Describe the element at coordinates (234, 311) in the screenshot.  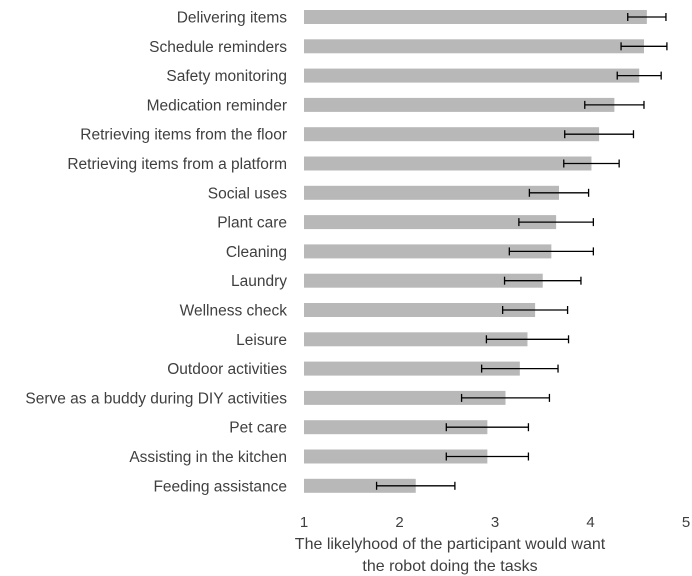
I see `category-label-10: Wellness check` at that location.